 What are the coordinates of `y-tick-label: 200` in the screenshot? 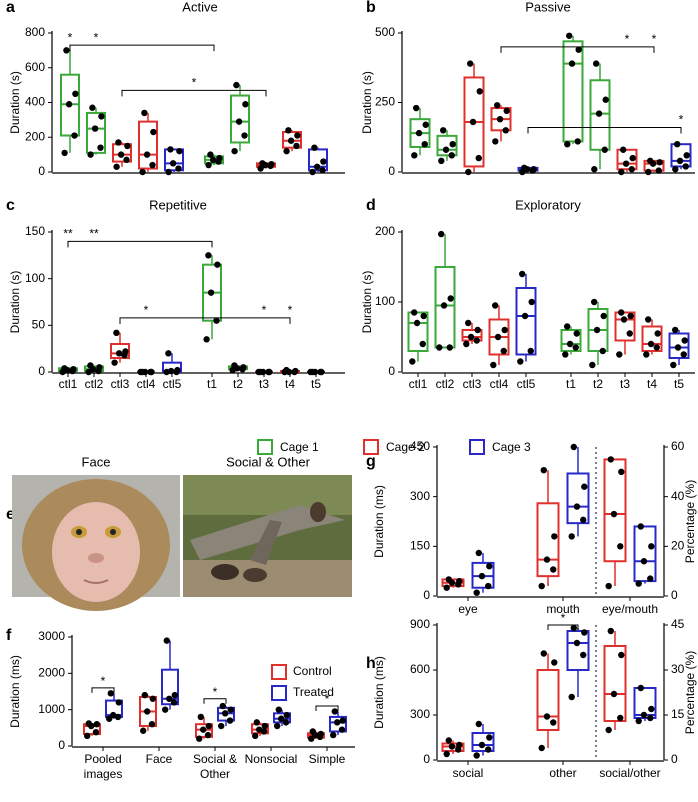 It's located at (385, 231).